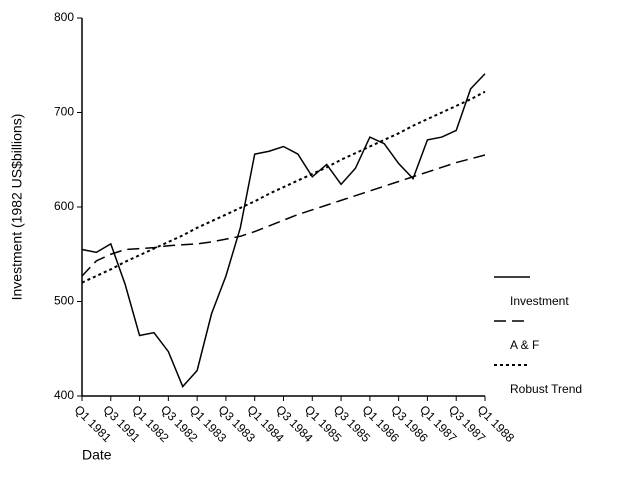 The image size is (629, 489). I want to click on y-tick-label: 500, so click(64, 301).